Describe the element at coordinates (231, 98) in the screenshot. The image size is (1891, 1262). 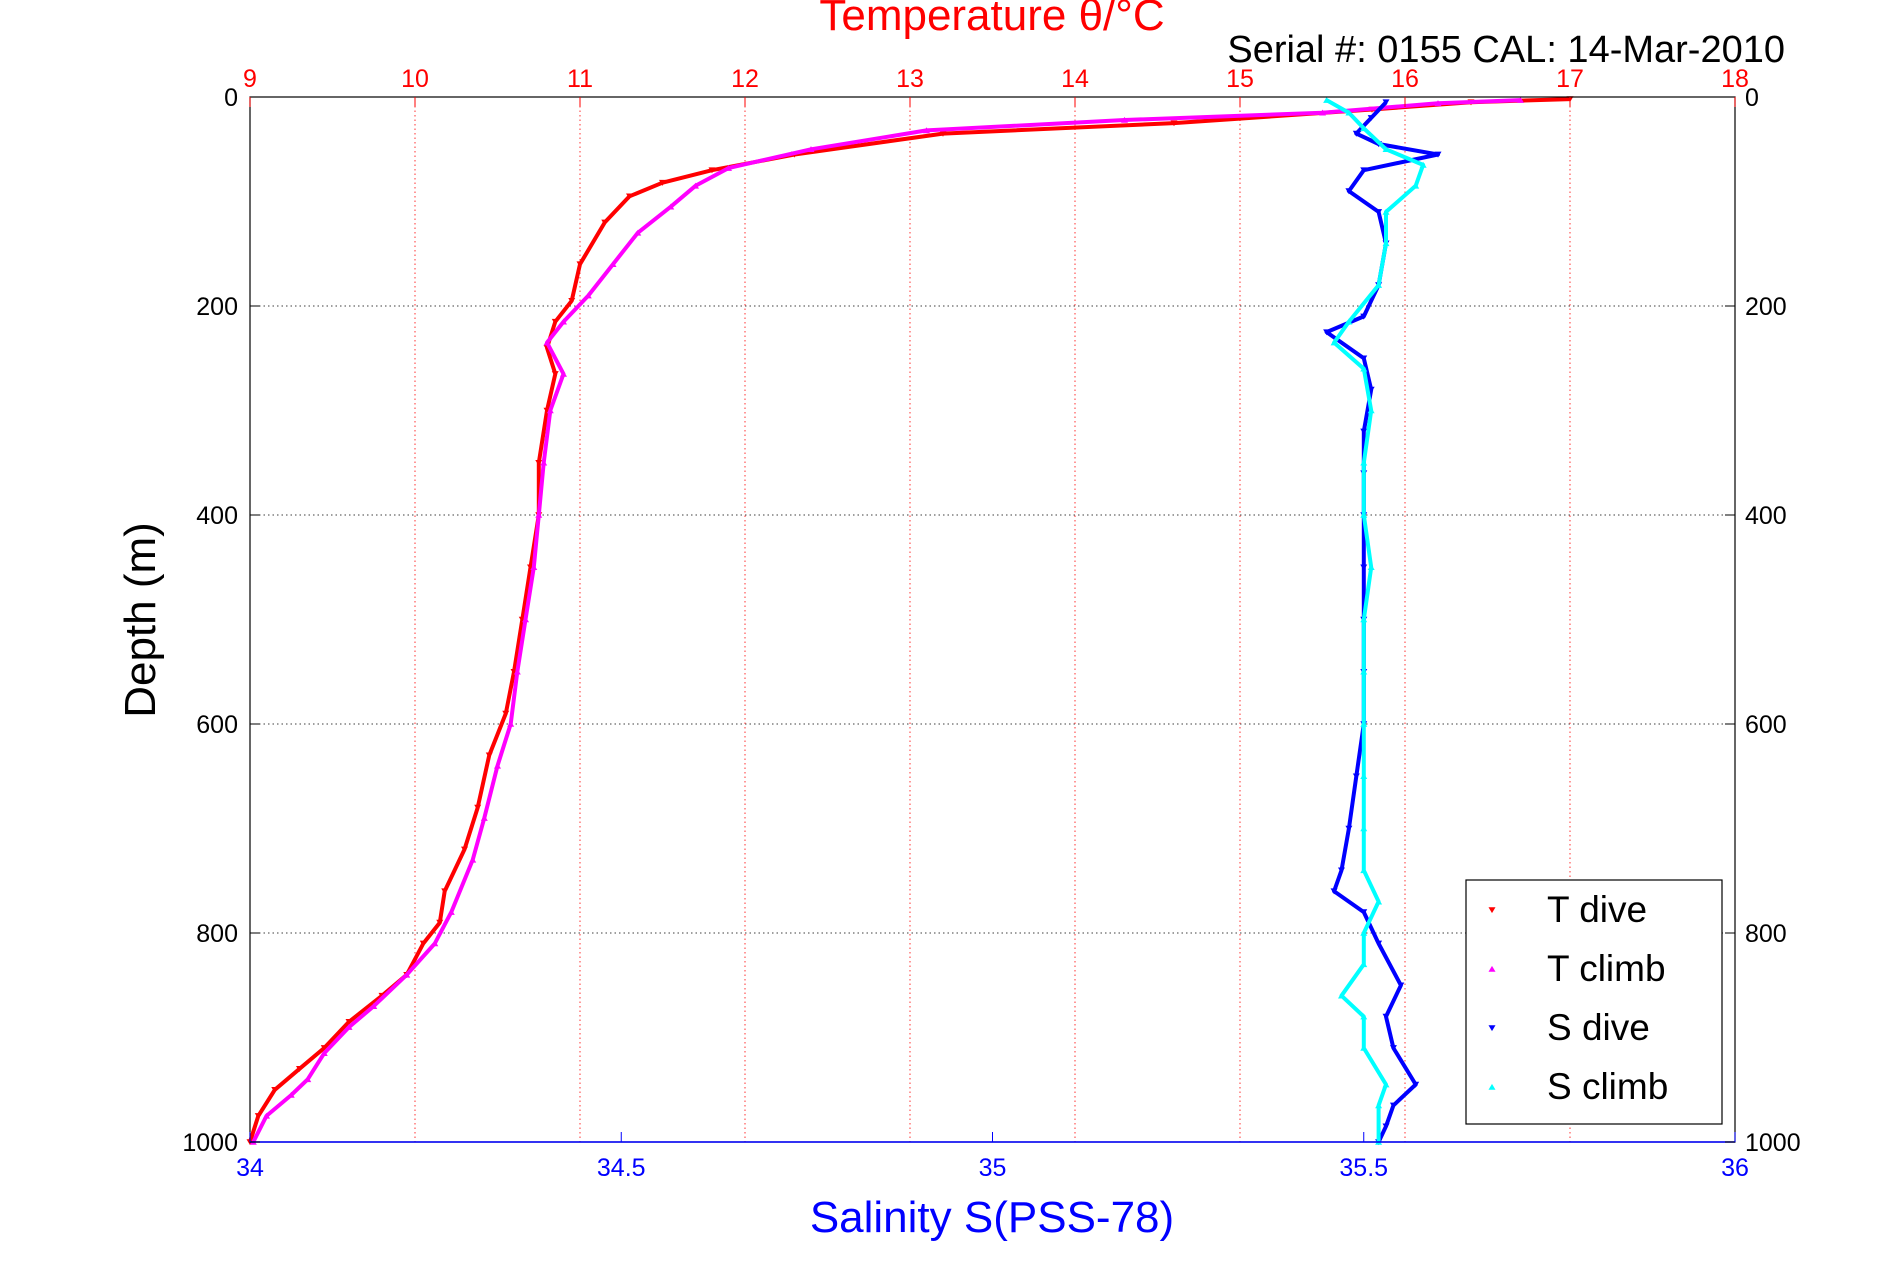
I see `depth-tick-label-left: 0` at that location.